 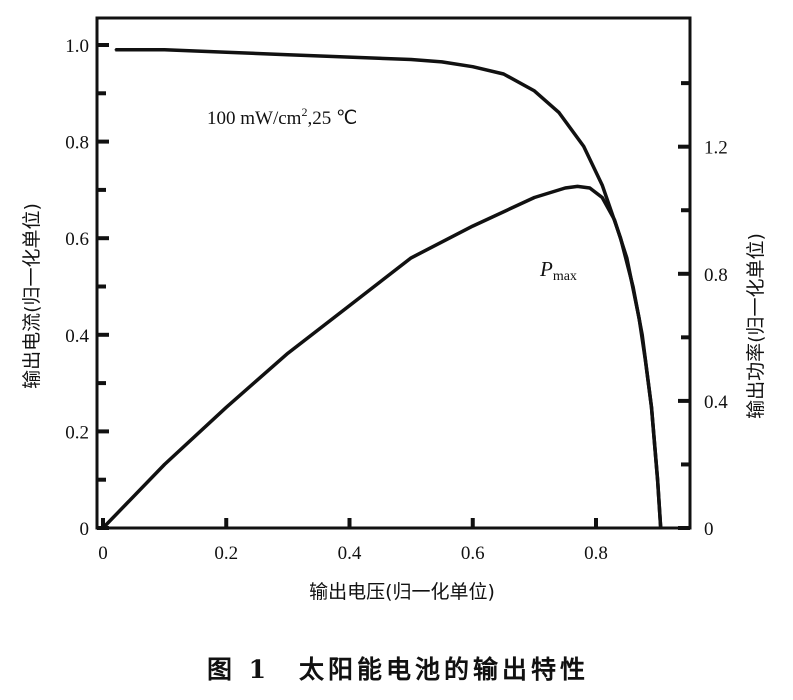 I want to click on left-tick-label: 0.4, so click(x=77, y=336).